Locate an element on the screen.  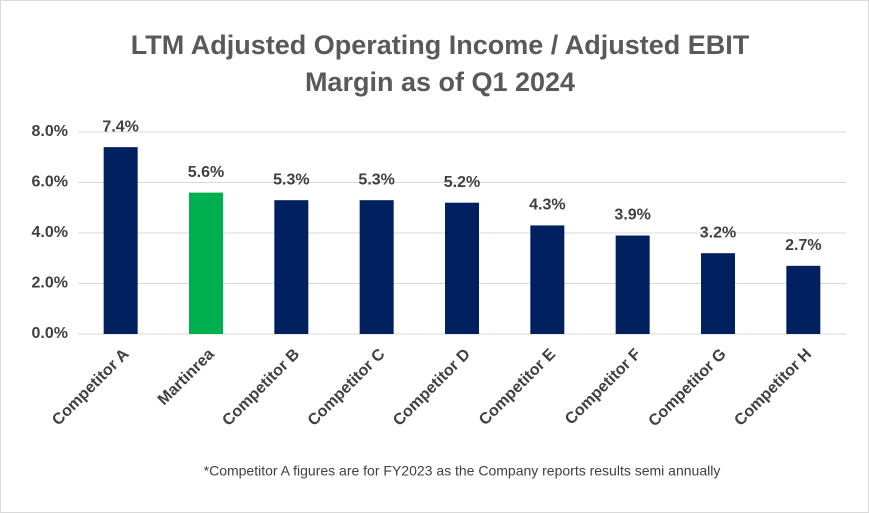
chart-title: Margin as of Q1 2024 is located at coordinates (440, 82).